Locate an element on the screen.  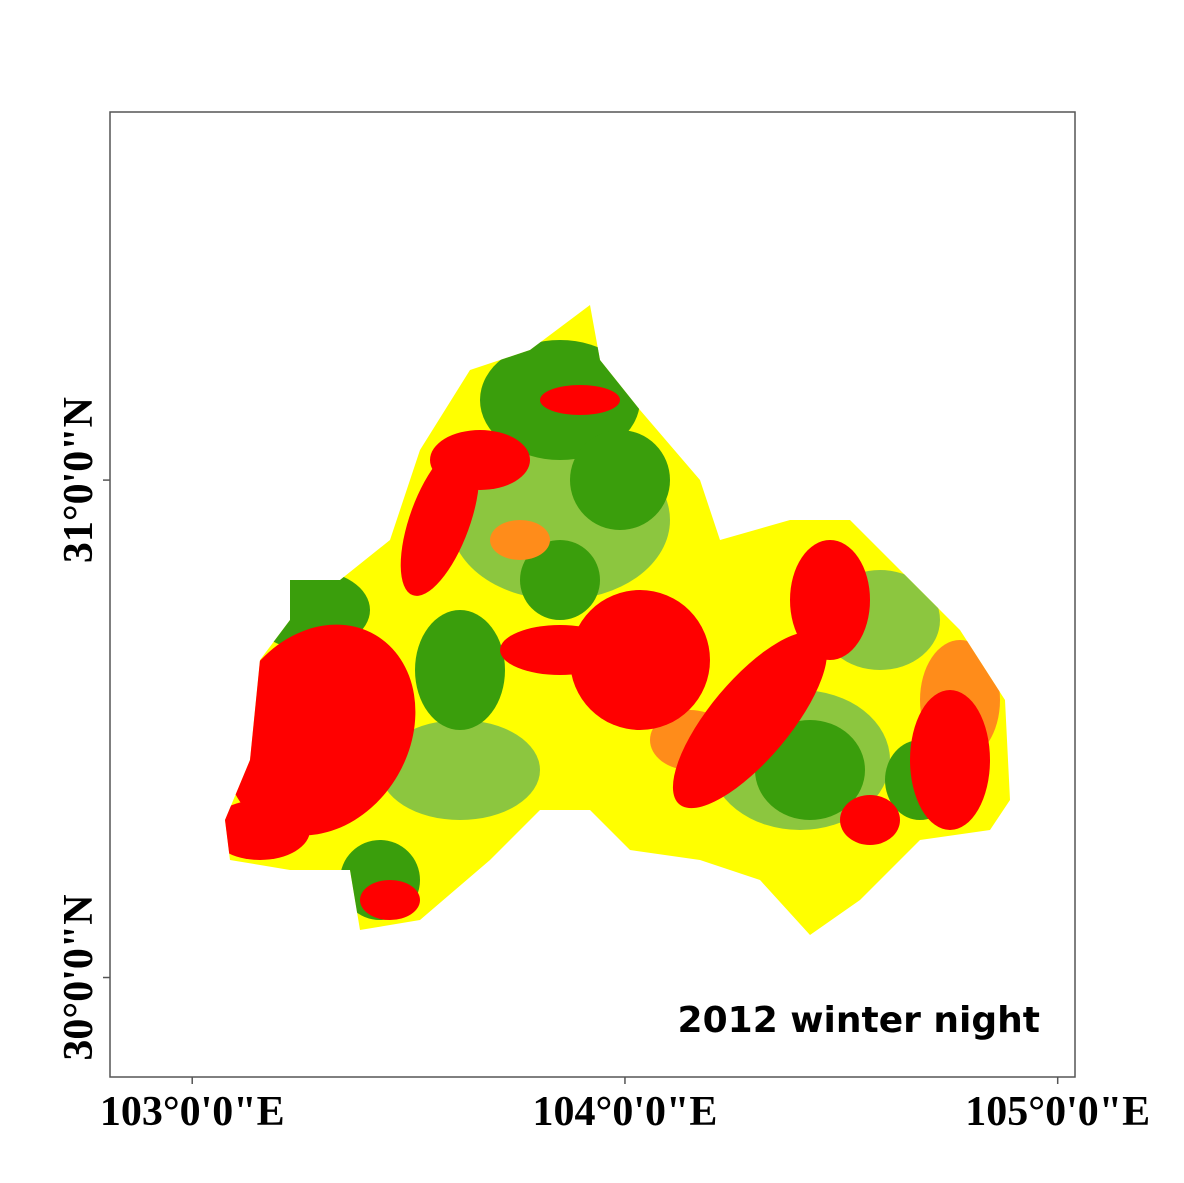
map-label: 2012 winter night is located at coordinates (859, 1020).